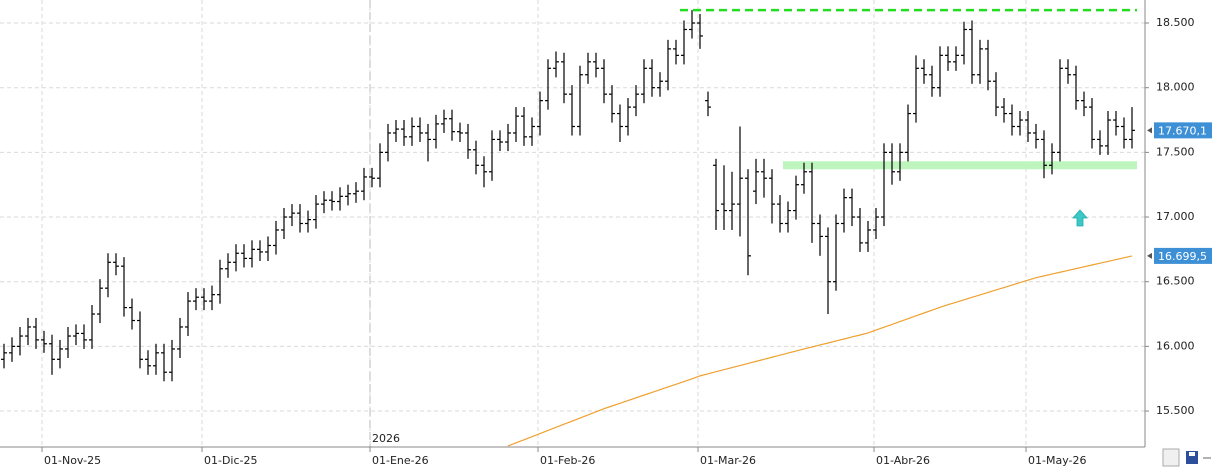 This screenshot has height=469, width=1213. Describe the element at coordinates (386, 438) in the screenshot. I see `year-label: 2026` at that location.